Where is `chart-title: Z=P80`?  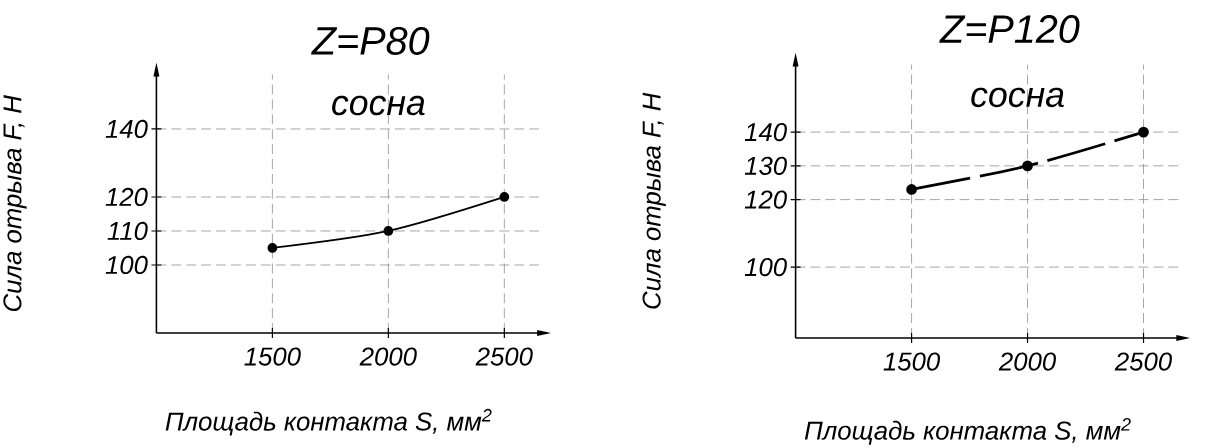
chart-title: Z=P80 is located at coordinates (370, 40).